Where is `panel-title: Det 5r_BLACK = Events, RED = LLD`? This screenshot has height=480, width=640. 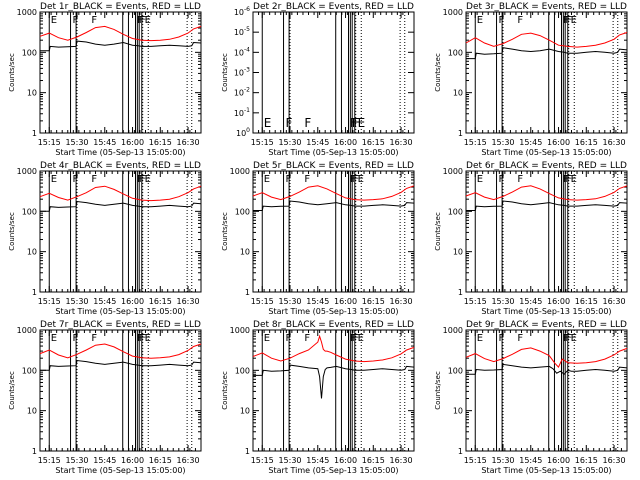 panel-title: Det 5r_BLACK = Events, RED = LLD is located at coordinates (333, 166).